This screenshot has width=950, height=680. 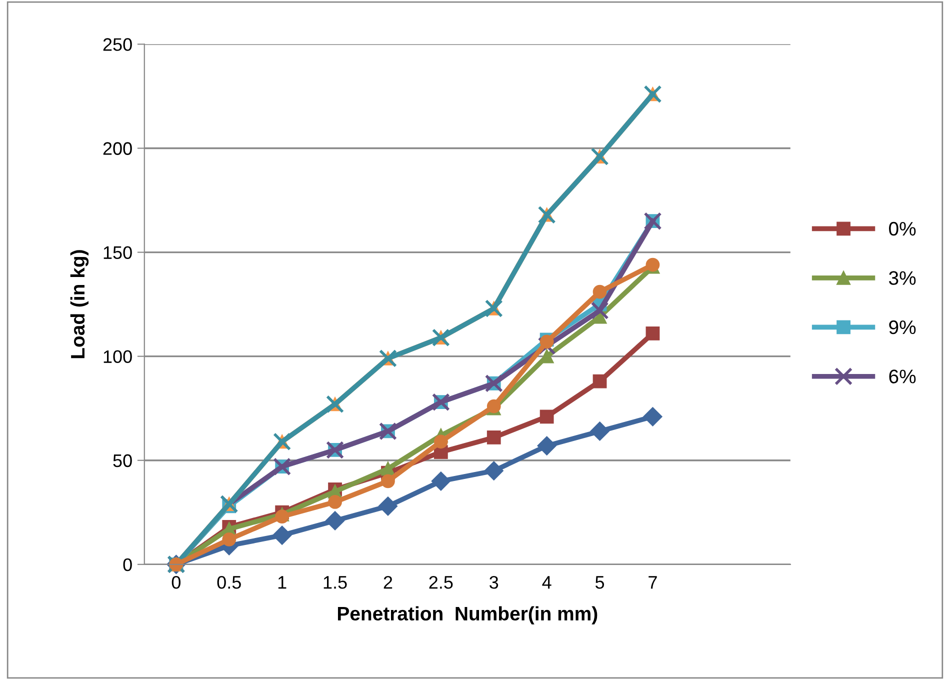 What do you see at coordinates (388, 582) in the screenshot?
I see `x-tick-label: 2` at bounding box center [388, 582].